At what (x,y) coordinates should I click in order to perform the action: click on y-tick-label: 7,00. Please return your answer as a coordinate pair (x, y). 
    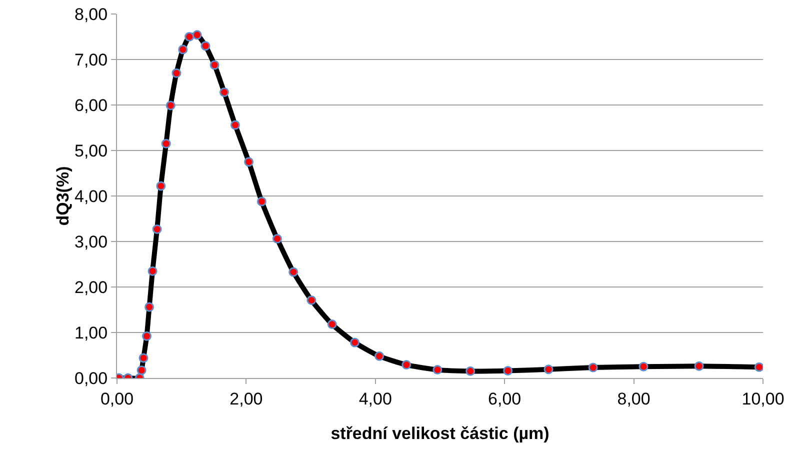
    Looking at the image, I should click on (91, 60).